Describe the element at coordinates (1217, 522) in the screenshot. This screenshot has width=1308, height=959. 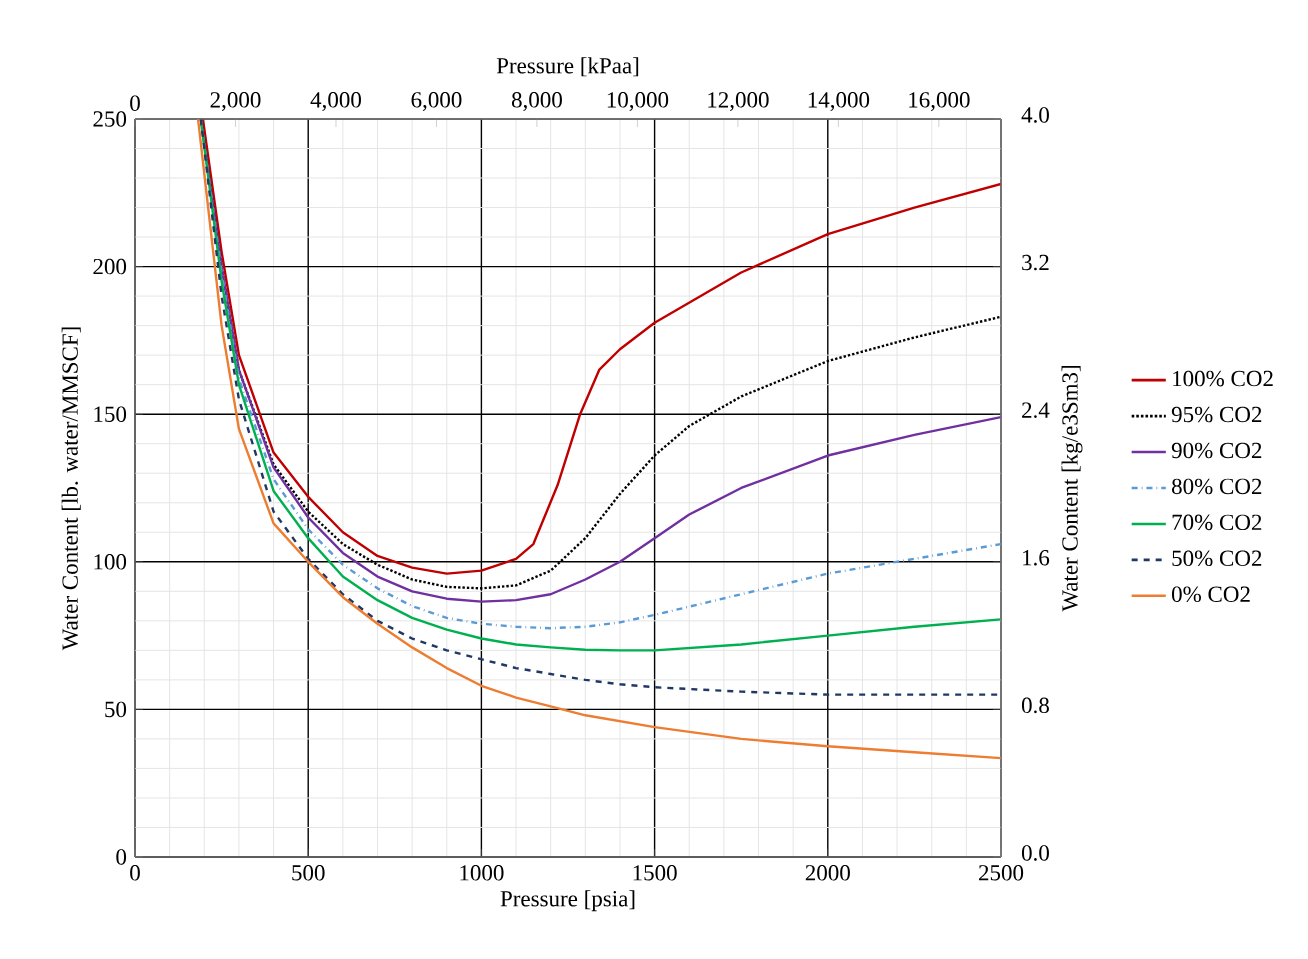
I see `legend-label: 70% CO2` at that location.